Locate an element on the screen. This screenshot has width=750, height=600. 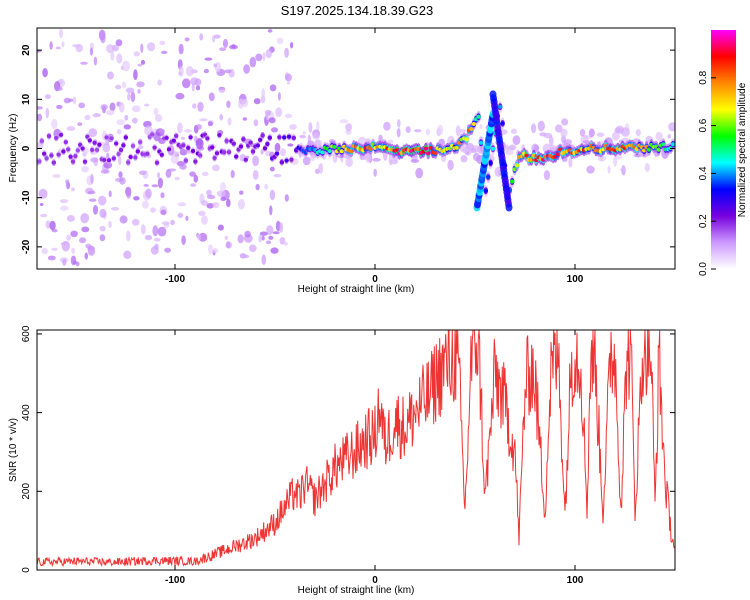
snr-x-axis-label: Height of straight line (km) is located at coordinates (356, 590).